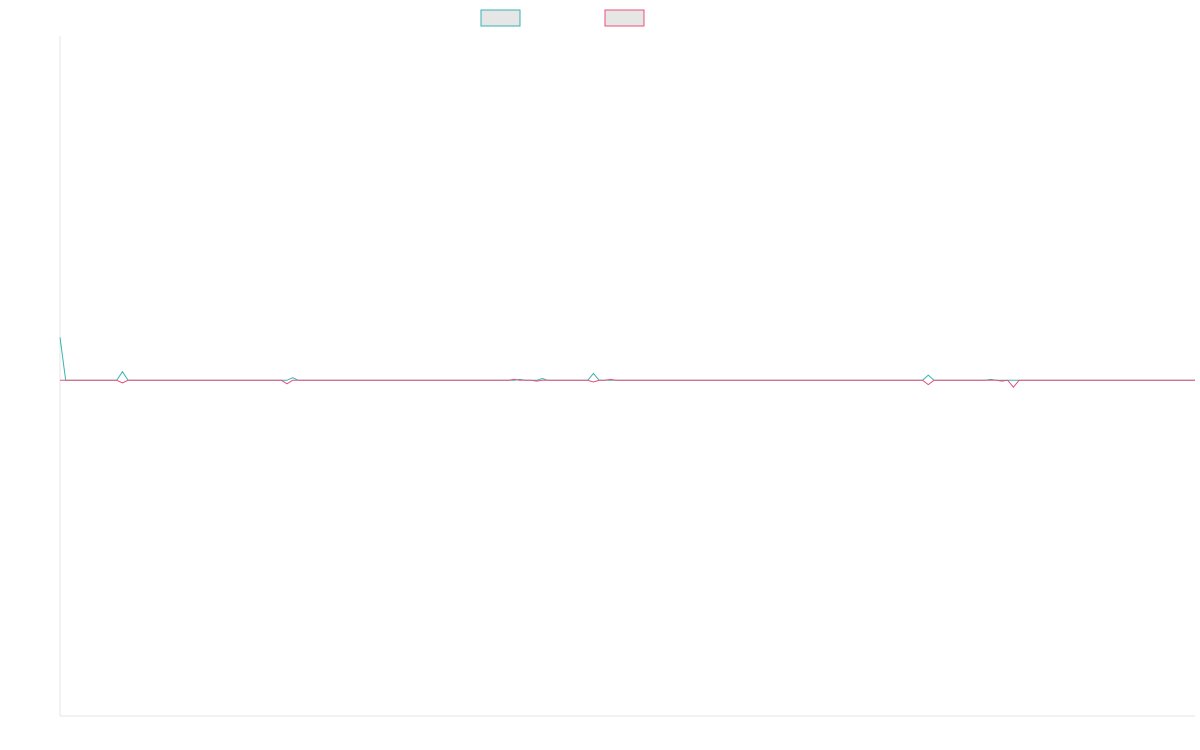  What do you see at coordinates (627, 383) in the screenshot?
I see `series-2-line` at bounding box center [627, 383].